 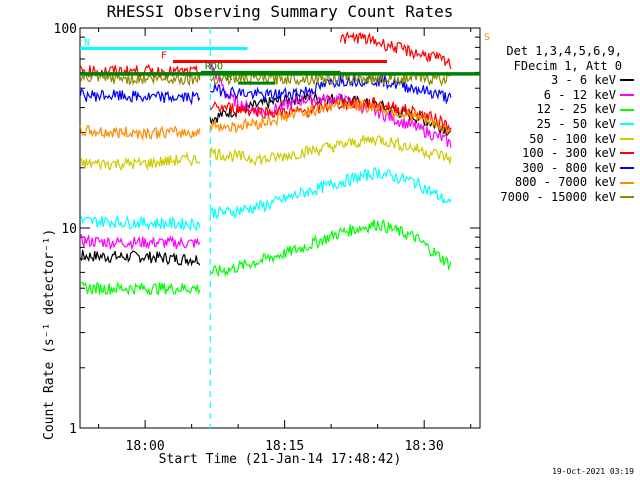 I want to click on y-tick-label: 10, so click(x=69, y=229).